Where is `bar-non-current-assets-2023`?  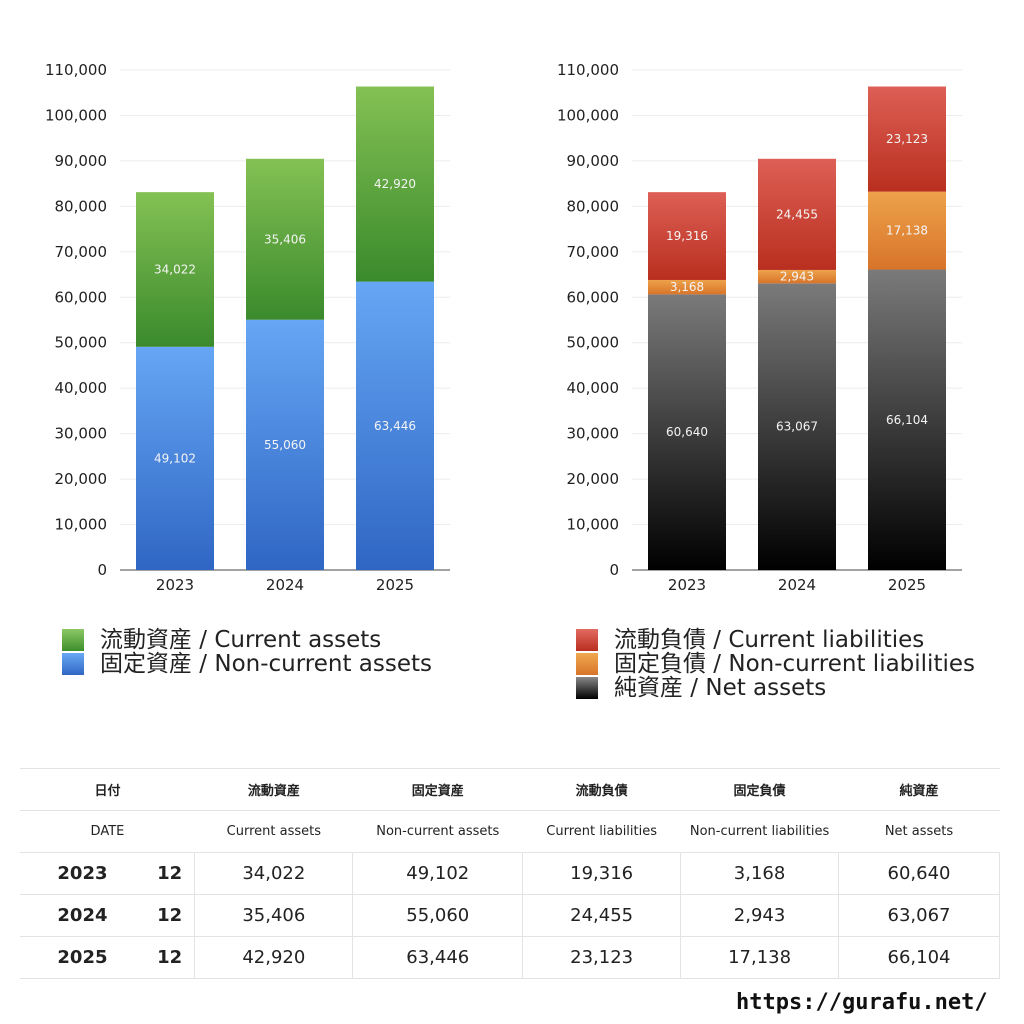 bar-non-current-assets-2023 is located at coordinates (175, 458).